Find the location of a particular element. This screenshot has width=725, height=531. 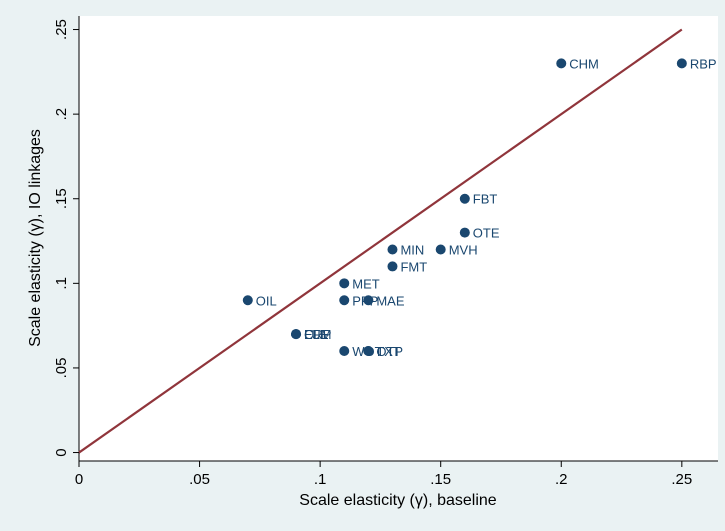

point-label: FMT is located at coordinates (413, 266).